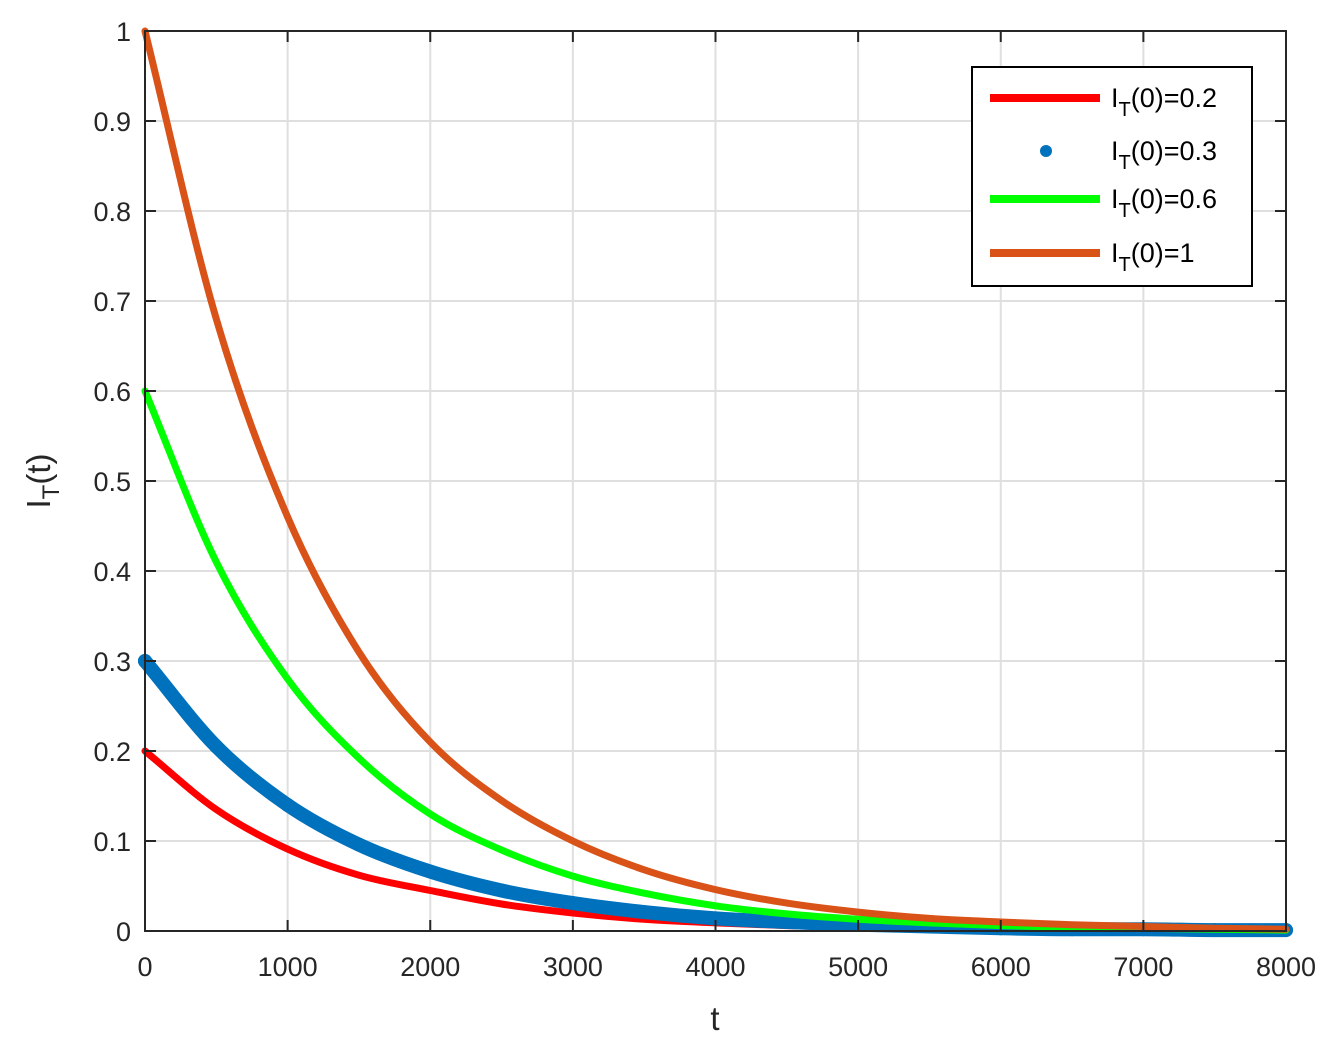 The image size is (1337, 1051). I want to click on y-tick-label-7: 0.7, so click(112, 302).